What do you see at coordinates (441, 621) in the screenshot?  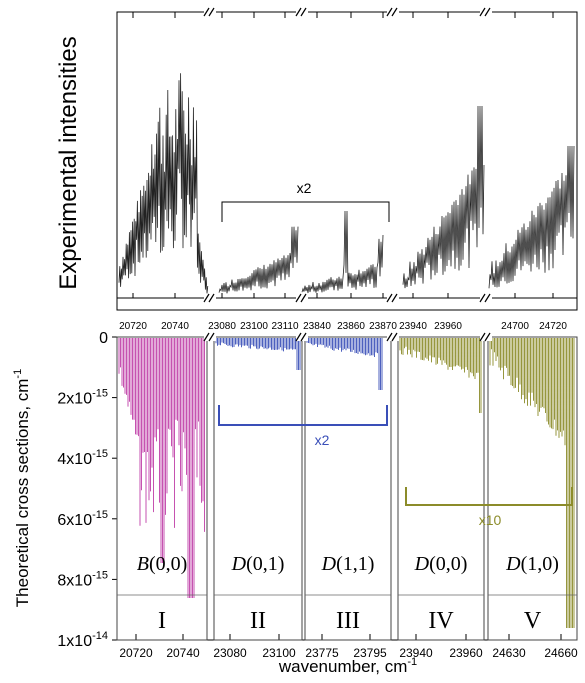 I see `band-numeral: IV` at bounding box center [441, 621].